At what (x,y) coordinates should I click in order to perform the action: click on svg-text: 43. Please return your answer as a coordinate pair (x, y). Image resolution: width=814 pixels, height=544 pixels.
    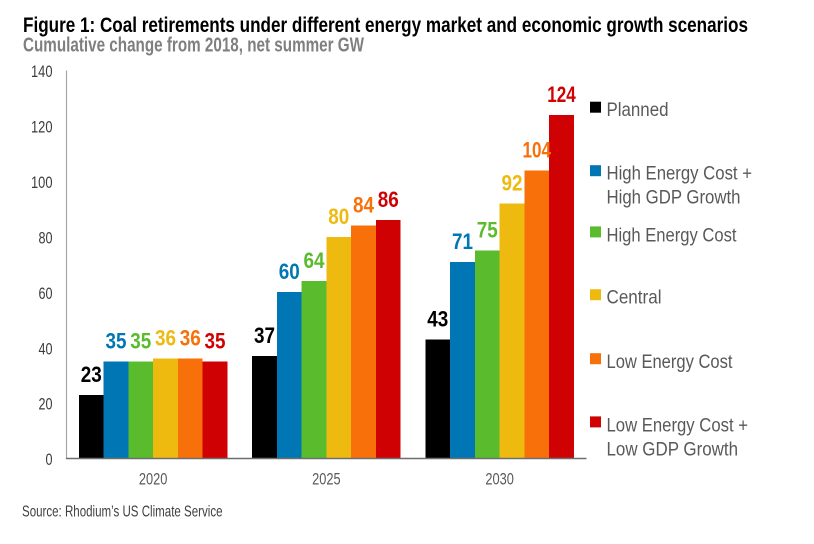
    Looking at the image, I should click on (437, 318).